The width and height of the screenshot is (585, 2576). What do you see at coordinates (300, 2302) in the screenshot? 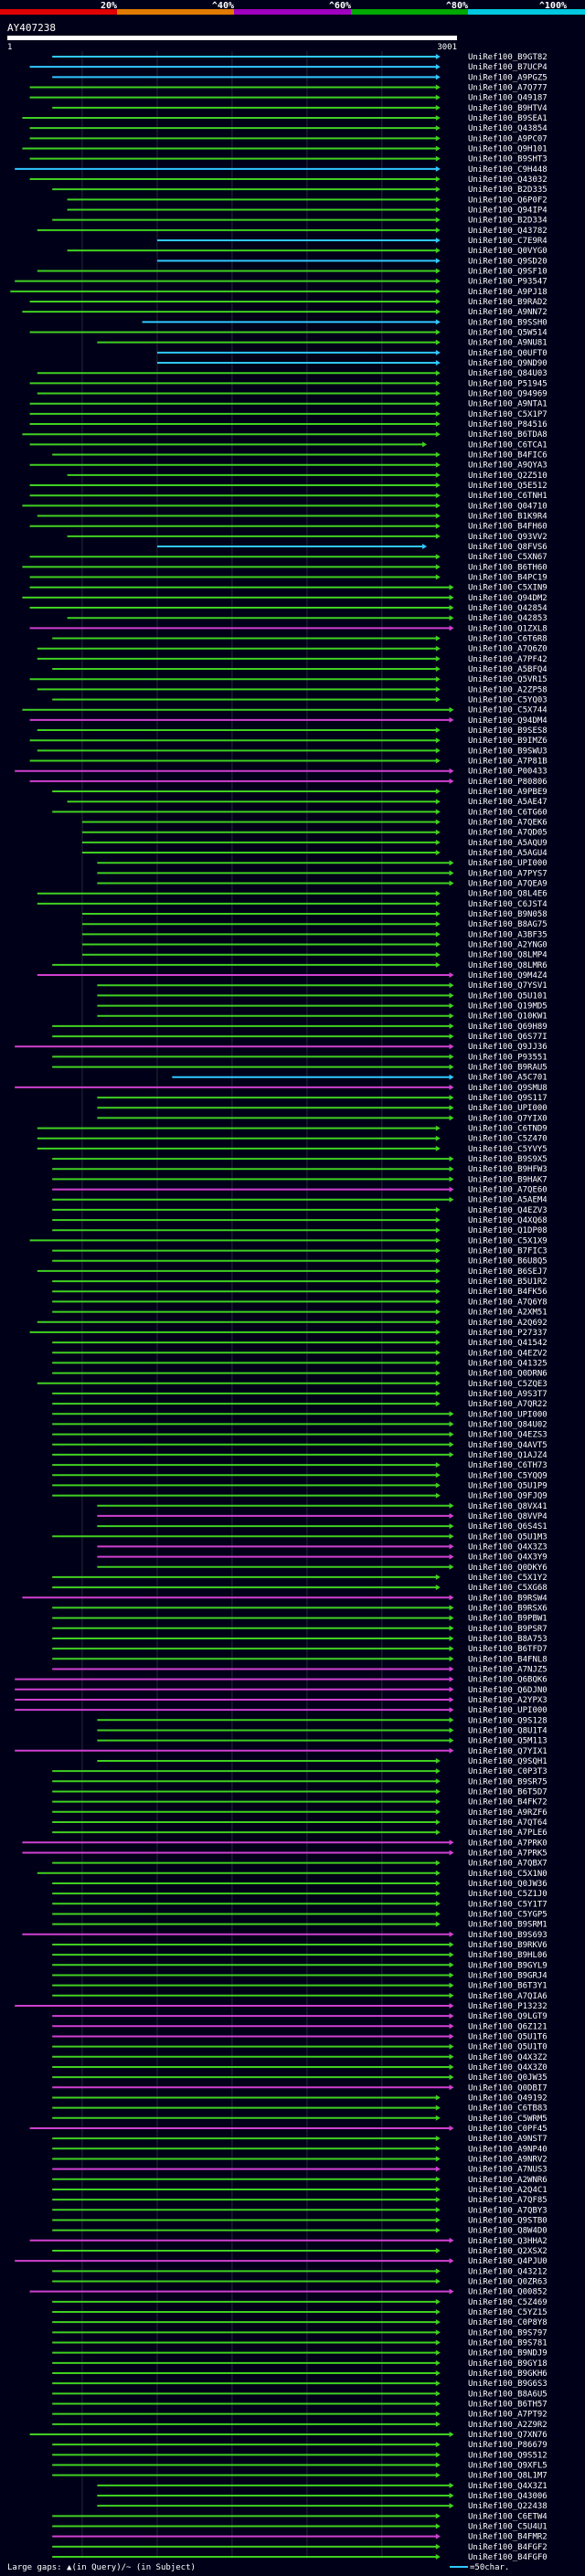
I see `hit-row: UniRef100_C5Z469` at bounding box center [300, 2302].